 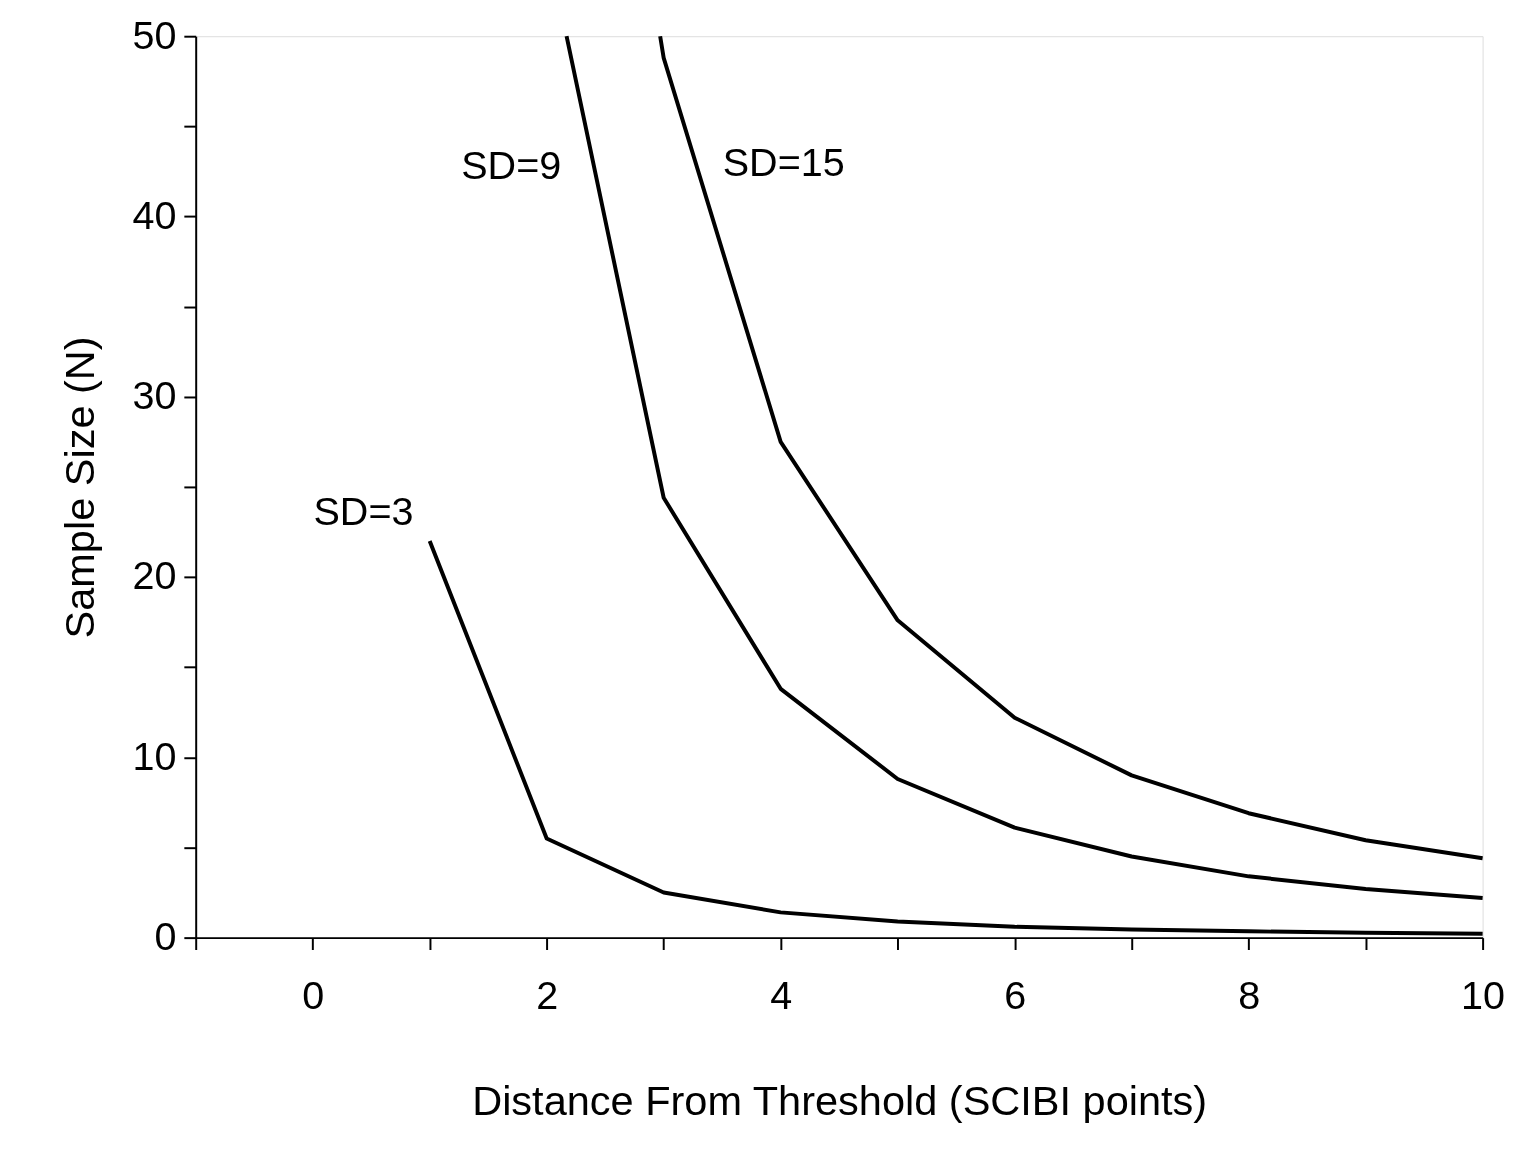 I want to click on series-label: SD=3, so click(x=363, y=511).